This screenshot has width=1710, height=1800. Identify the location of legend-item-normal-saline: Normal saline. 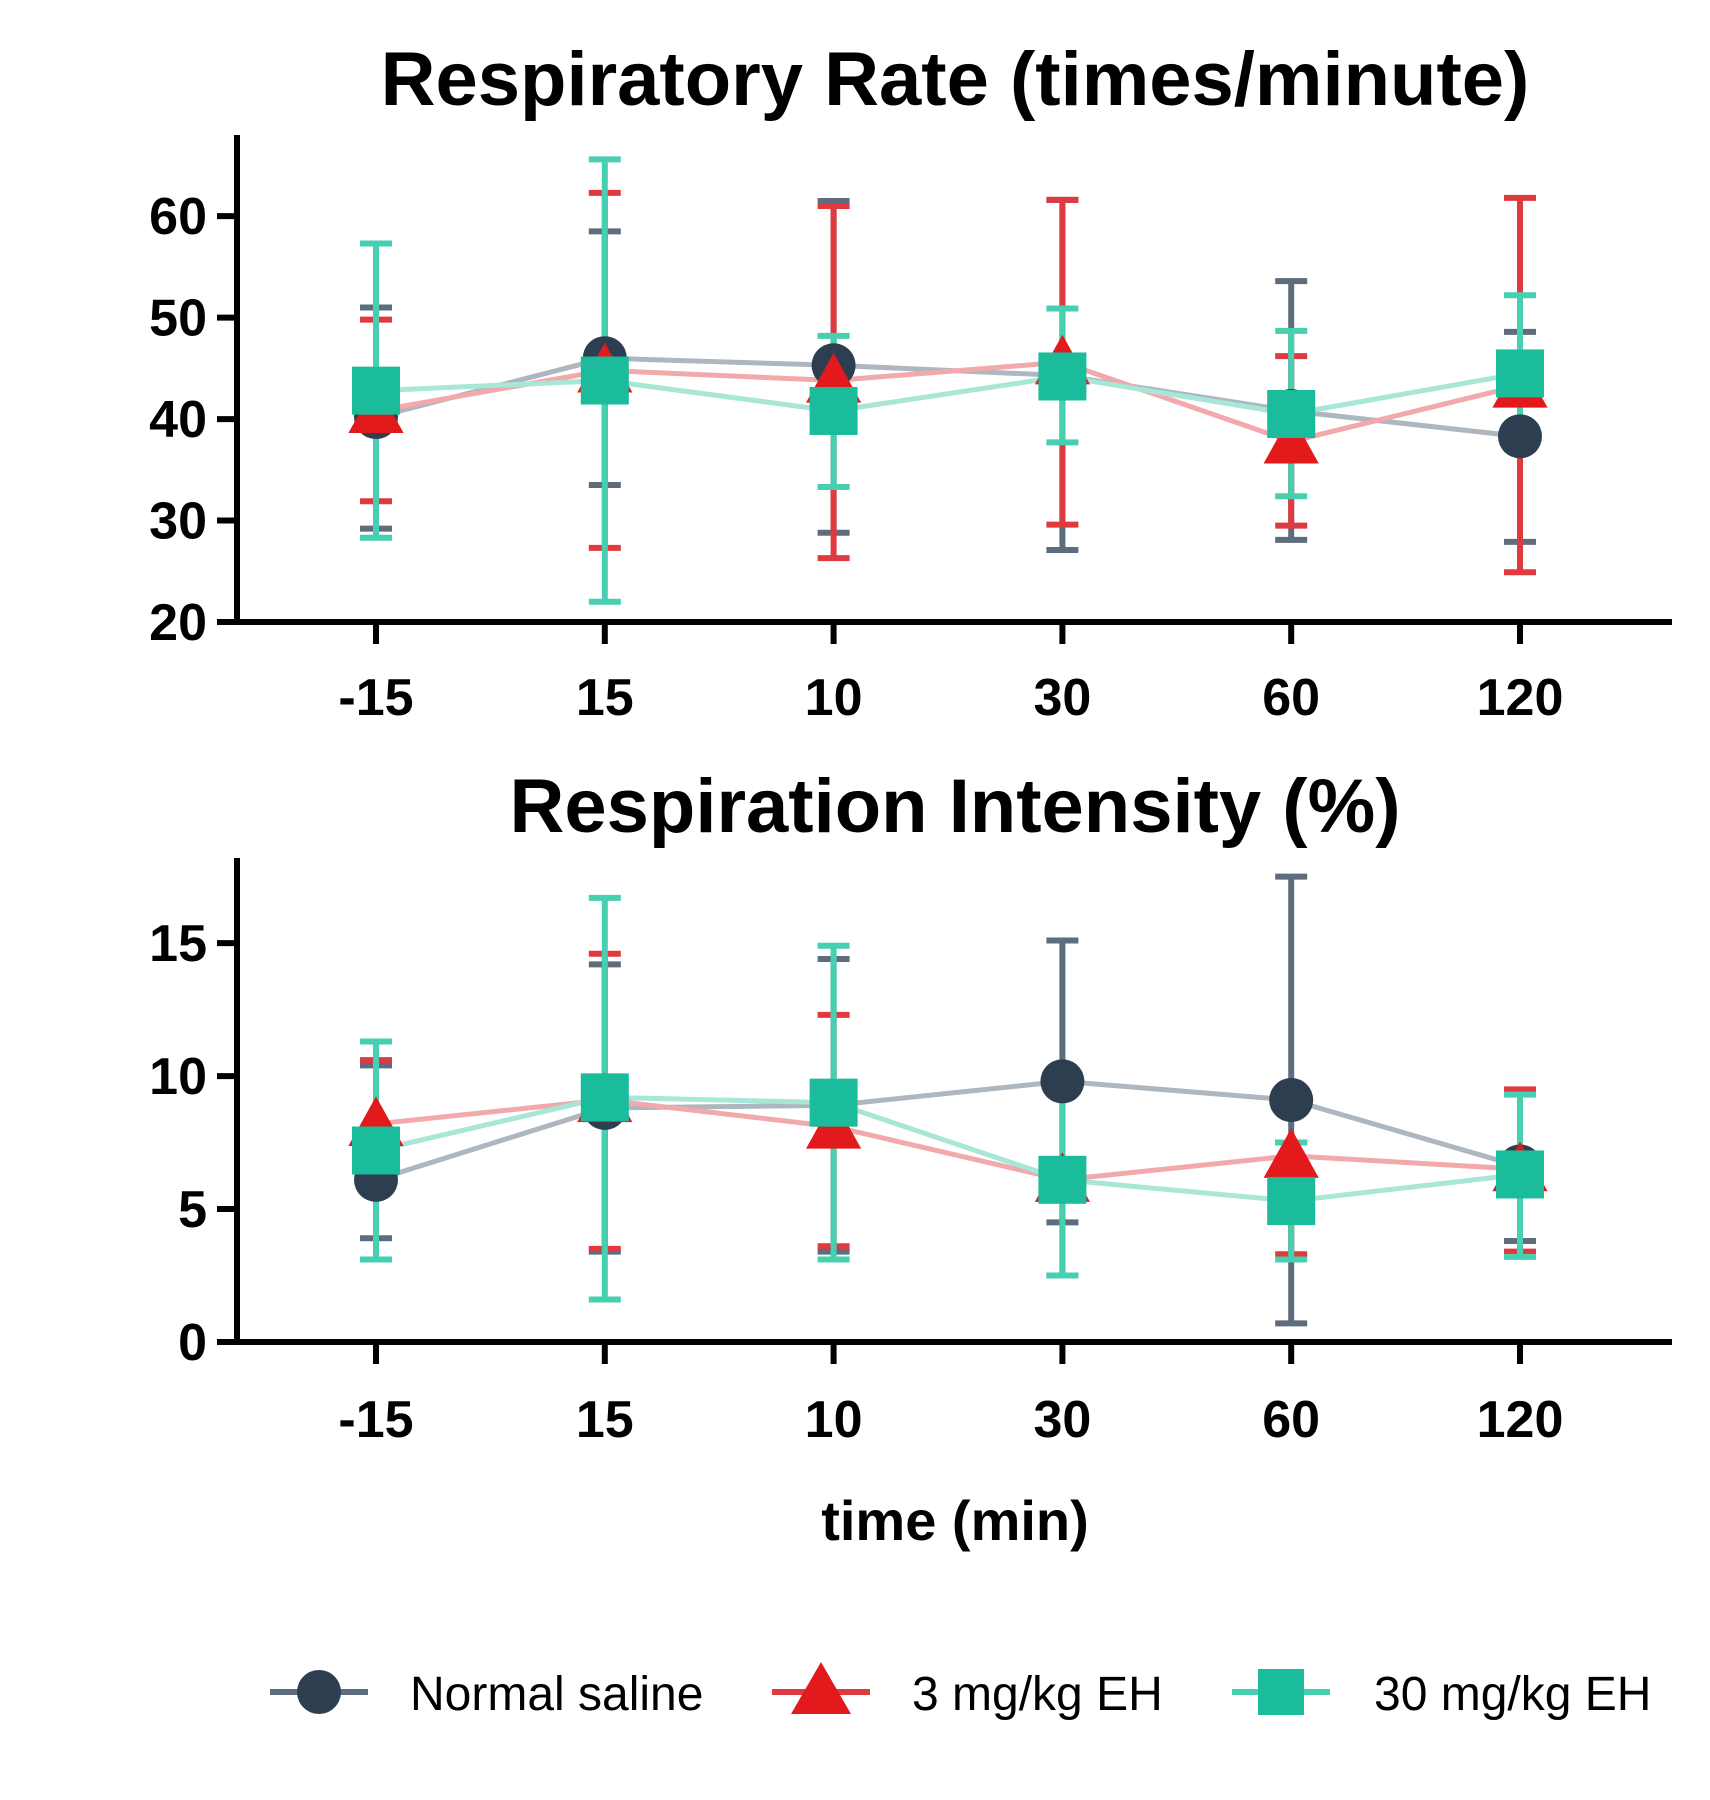
(486, 1694).